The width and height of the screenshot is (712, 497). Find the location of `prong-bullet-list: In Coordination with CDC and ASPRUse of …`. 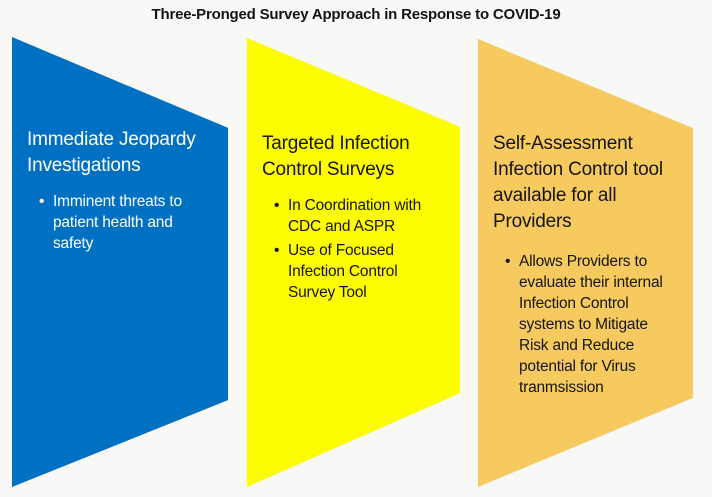

prong-bullet-list: In Coordination with CDC and ASPRUse of … is located at coordinates (347, 249).